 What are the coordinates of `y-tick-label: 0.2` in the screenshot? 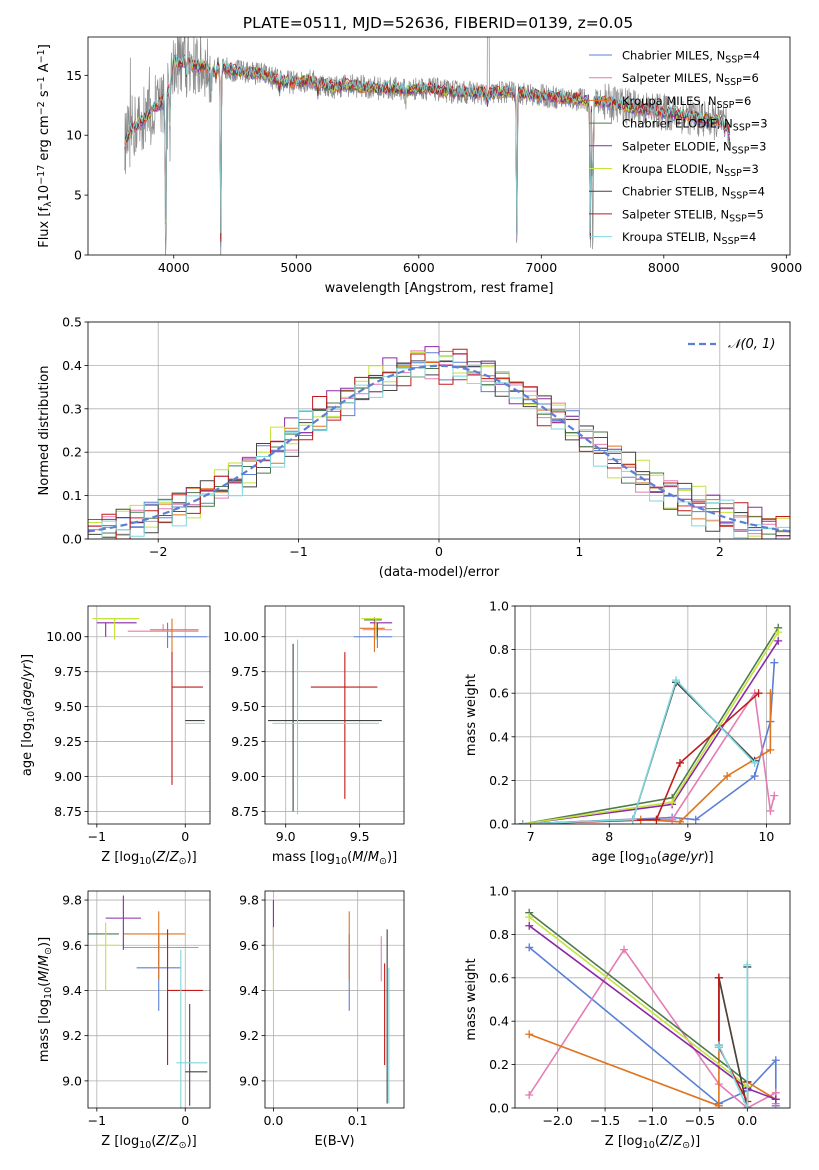 It's located at (72, 452).